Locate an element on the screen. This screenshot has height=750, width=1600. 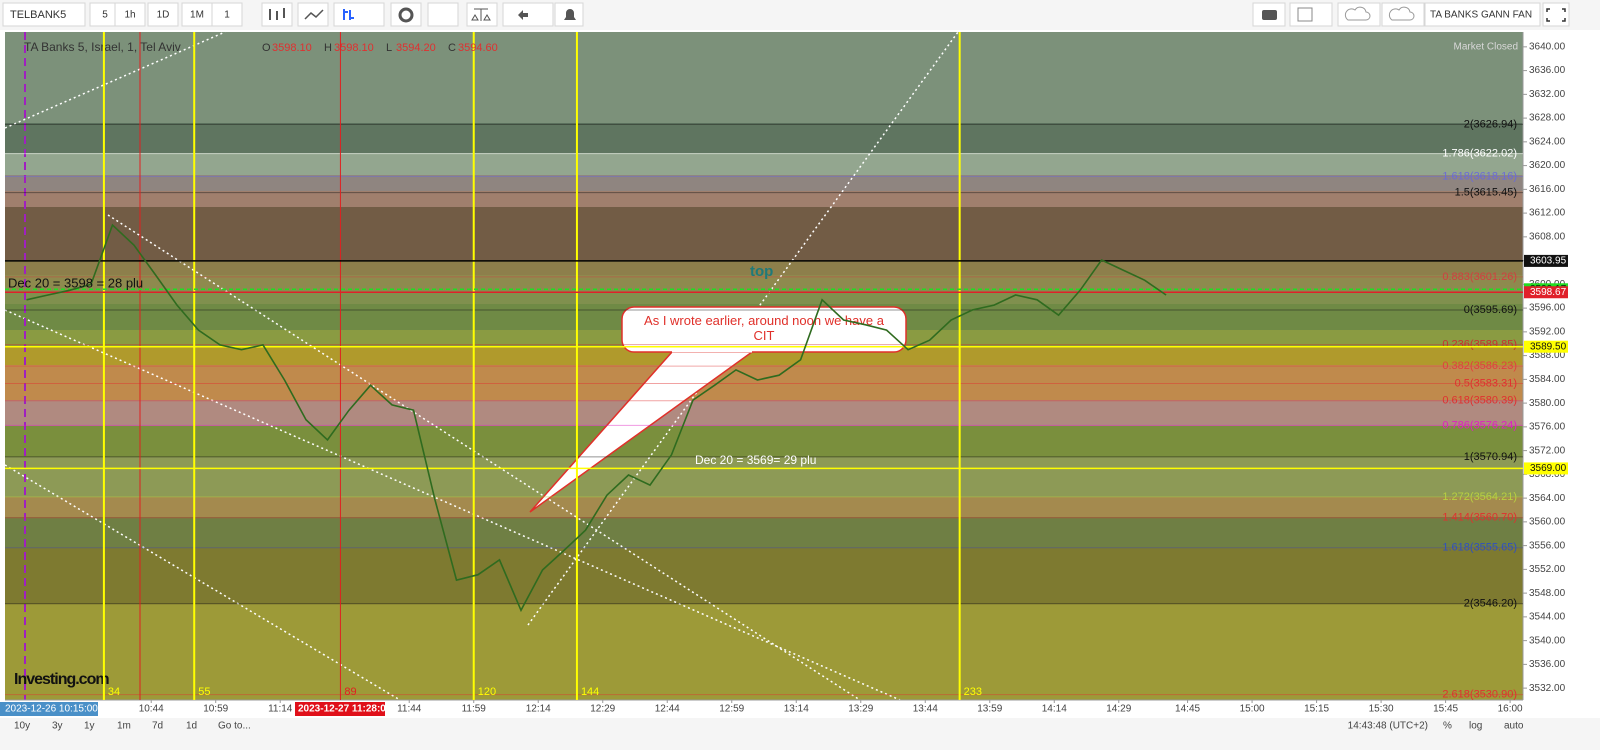
y-tick-label: 3624.00 is located at coordinates (1547, 141).